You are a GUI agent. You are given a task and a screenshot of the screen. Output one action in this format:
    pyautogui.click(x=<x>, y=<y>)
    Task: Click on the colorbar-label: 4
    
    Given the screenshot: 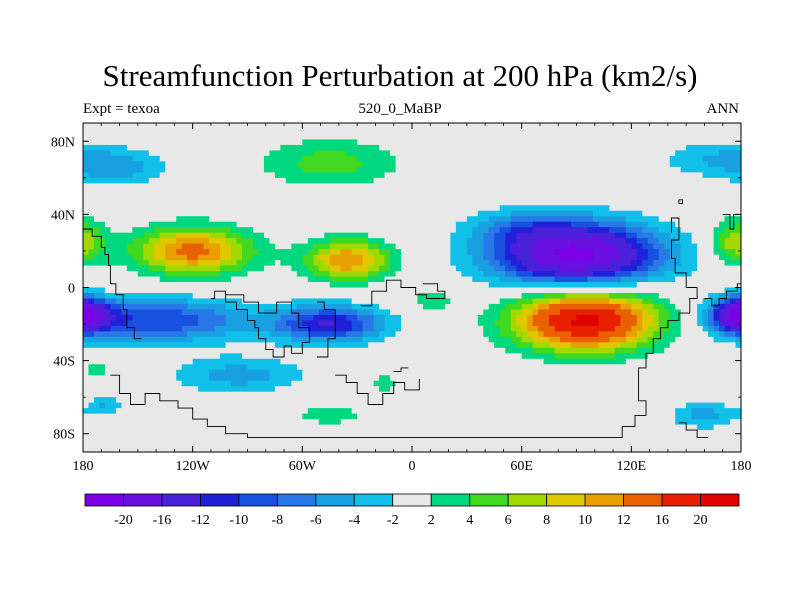 What is the action you would take?
    pyautogui.click(x=469, y=520)
    